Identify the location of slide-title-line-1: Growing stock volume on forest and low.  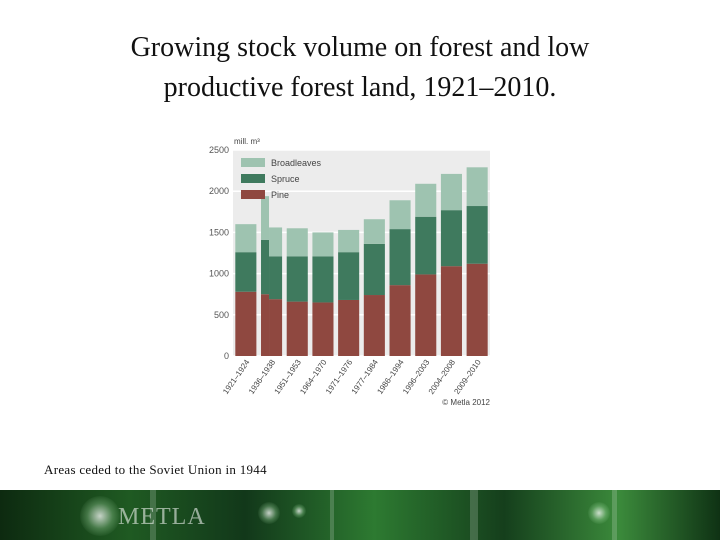
(360, 47).